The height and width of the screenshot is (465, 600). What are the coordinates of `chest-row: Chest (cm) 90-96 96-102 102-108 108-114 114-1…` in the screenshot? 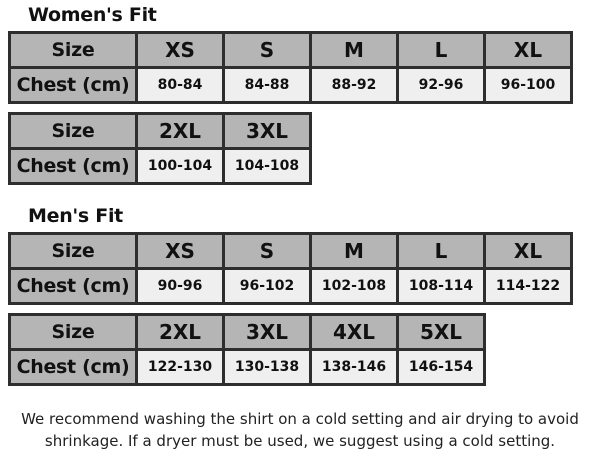 It's located at (290, 286).